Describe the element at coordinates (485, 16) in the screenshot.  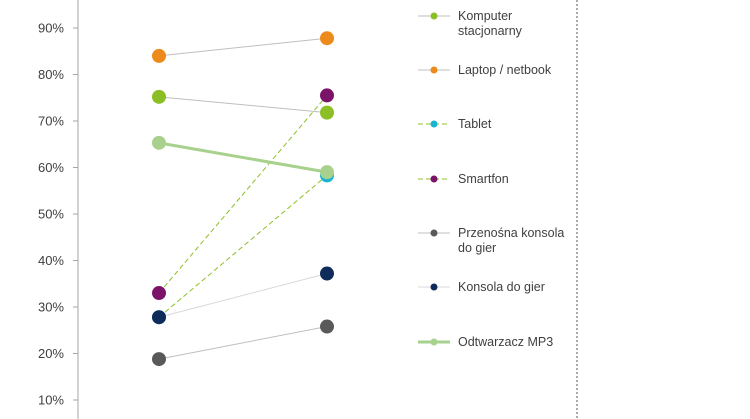
I see `legend-label: Komputer` at that location.